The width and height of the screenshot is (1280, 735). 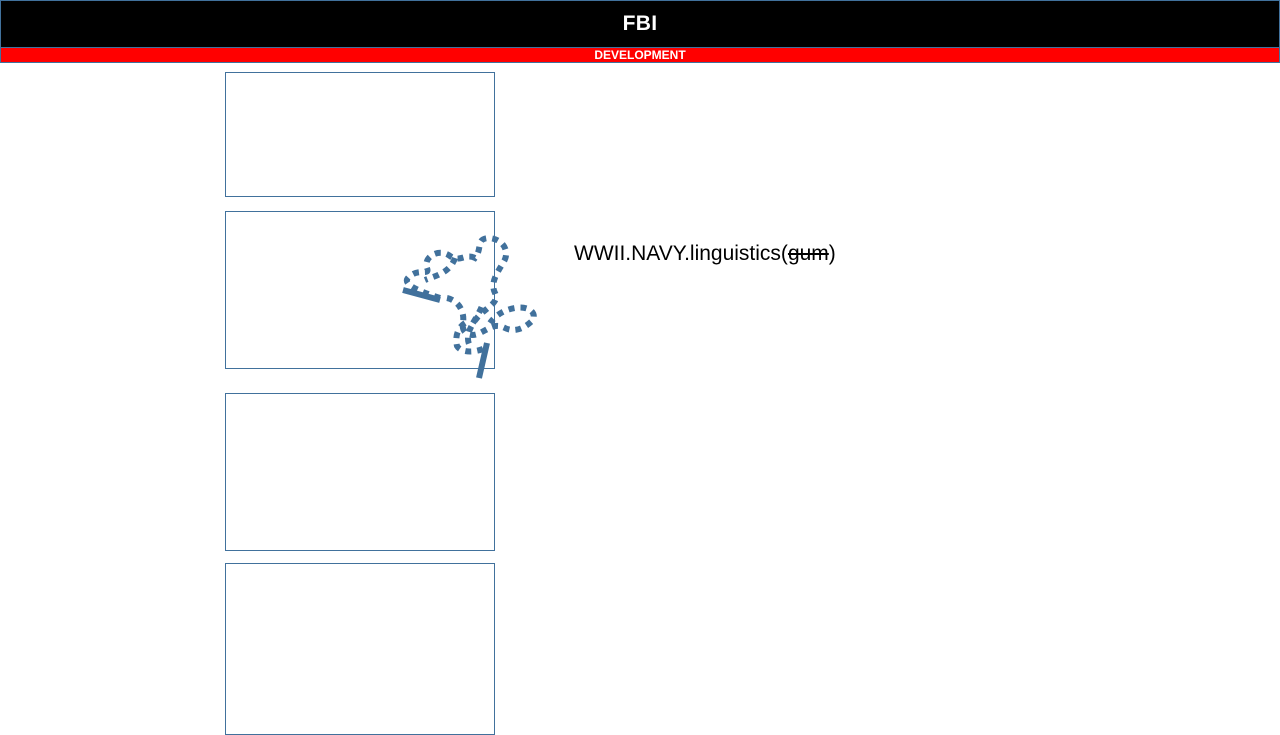 I want to click on label-suffix: ), so click(x=832, y=253).